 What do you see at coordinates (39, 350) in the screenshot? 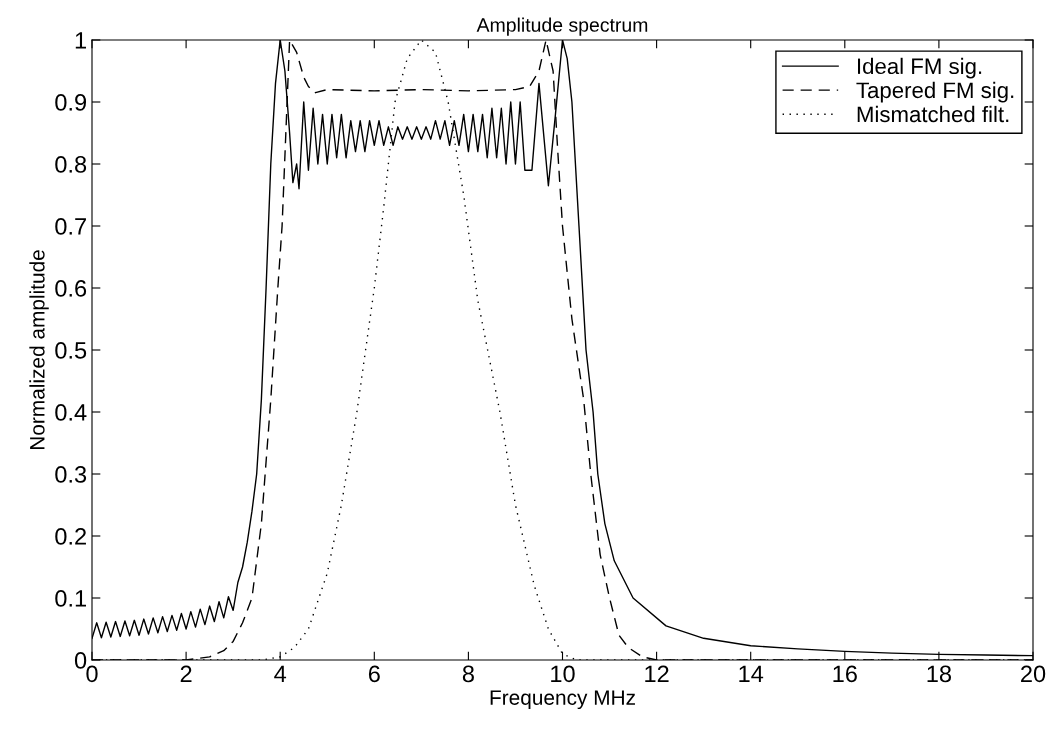
I see `y-axis-title: Normalized amplitude` at bounding box center [39, 350].